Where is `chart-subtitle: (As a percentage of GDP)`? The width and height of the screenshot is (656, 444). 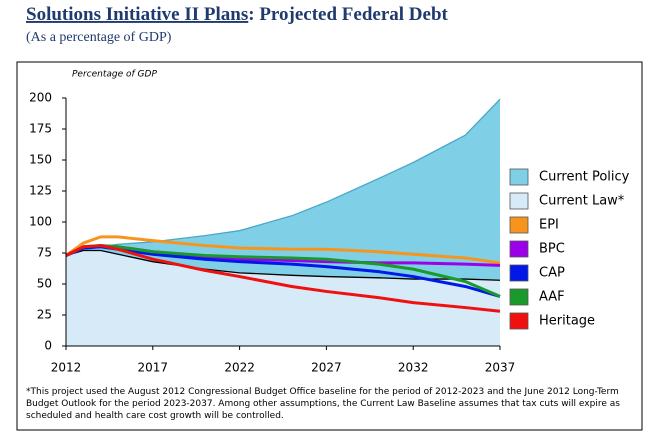 chart-subtitle: (As a percentage of GDP) is located at coordinates (99, 37).